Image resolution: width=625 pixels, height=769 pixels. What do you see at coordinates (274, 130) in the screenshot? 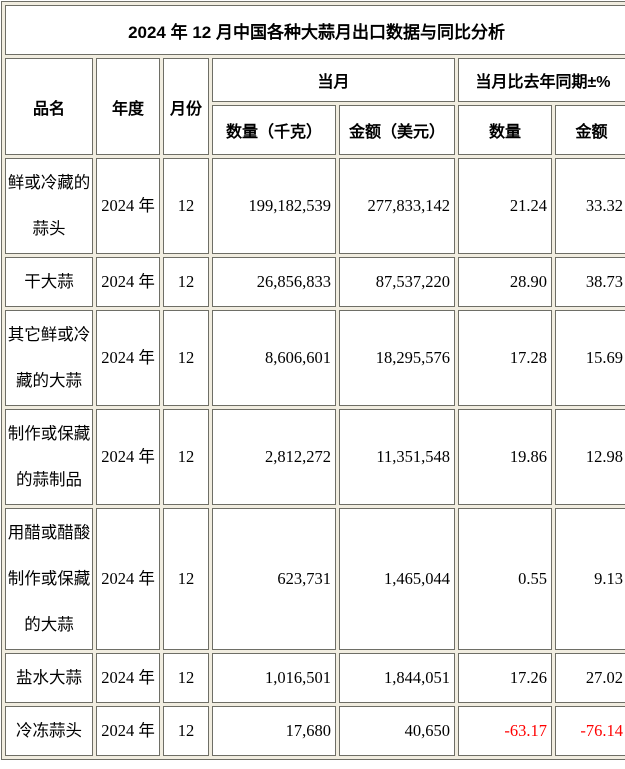
I see `col-header-qty-kg: 数量（千克）` at bounding box center [274, 130].